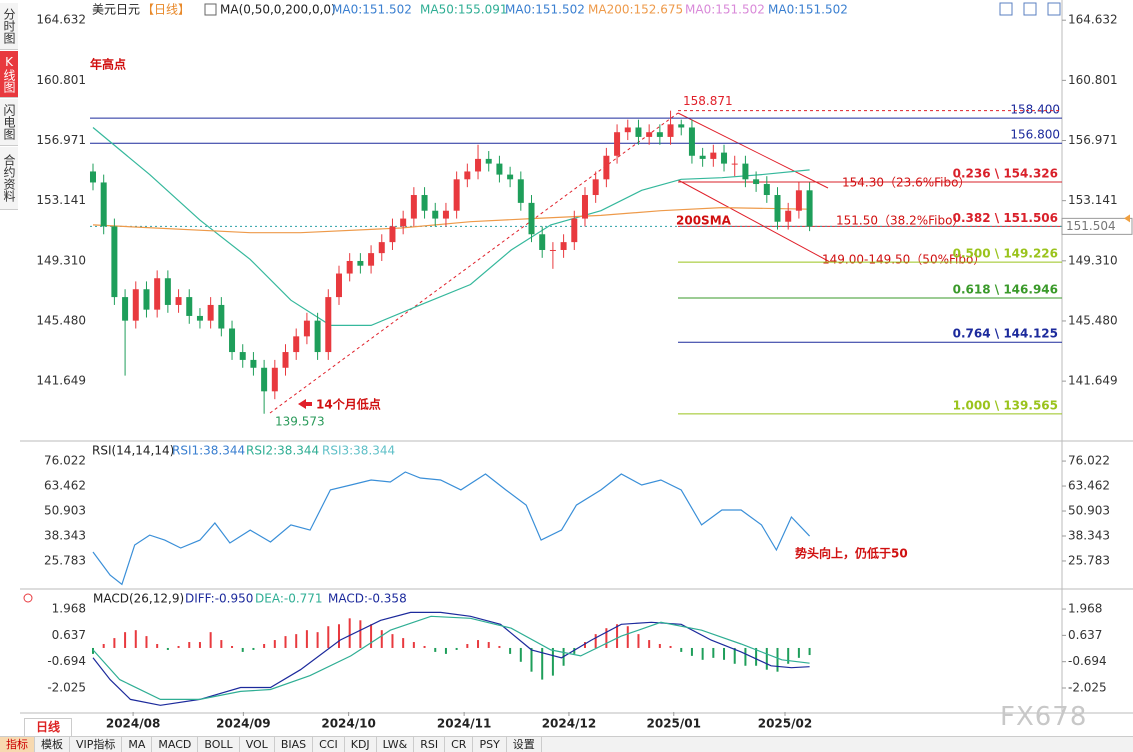 The image size is (1133, 752). I want to click on toolbar-item: VOL, so click(257, 744).